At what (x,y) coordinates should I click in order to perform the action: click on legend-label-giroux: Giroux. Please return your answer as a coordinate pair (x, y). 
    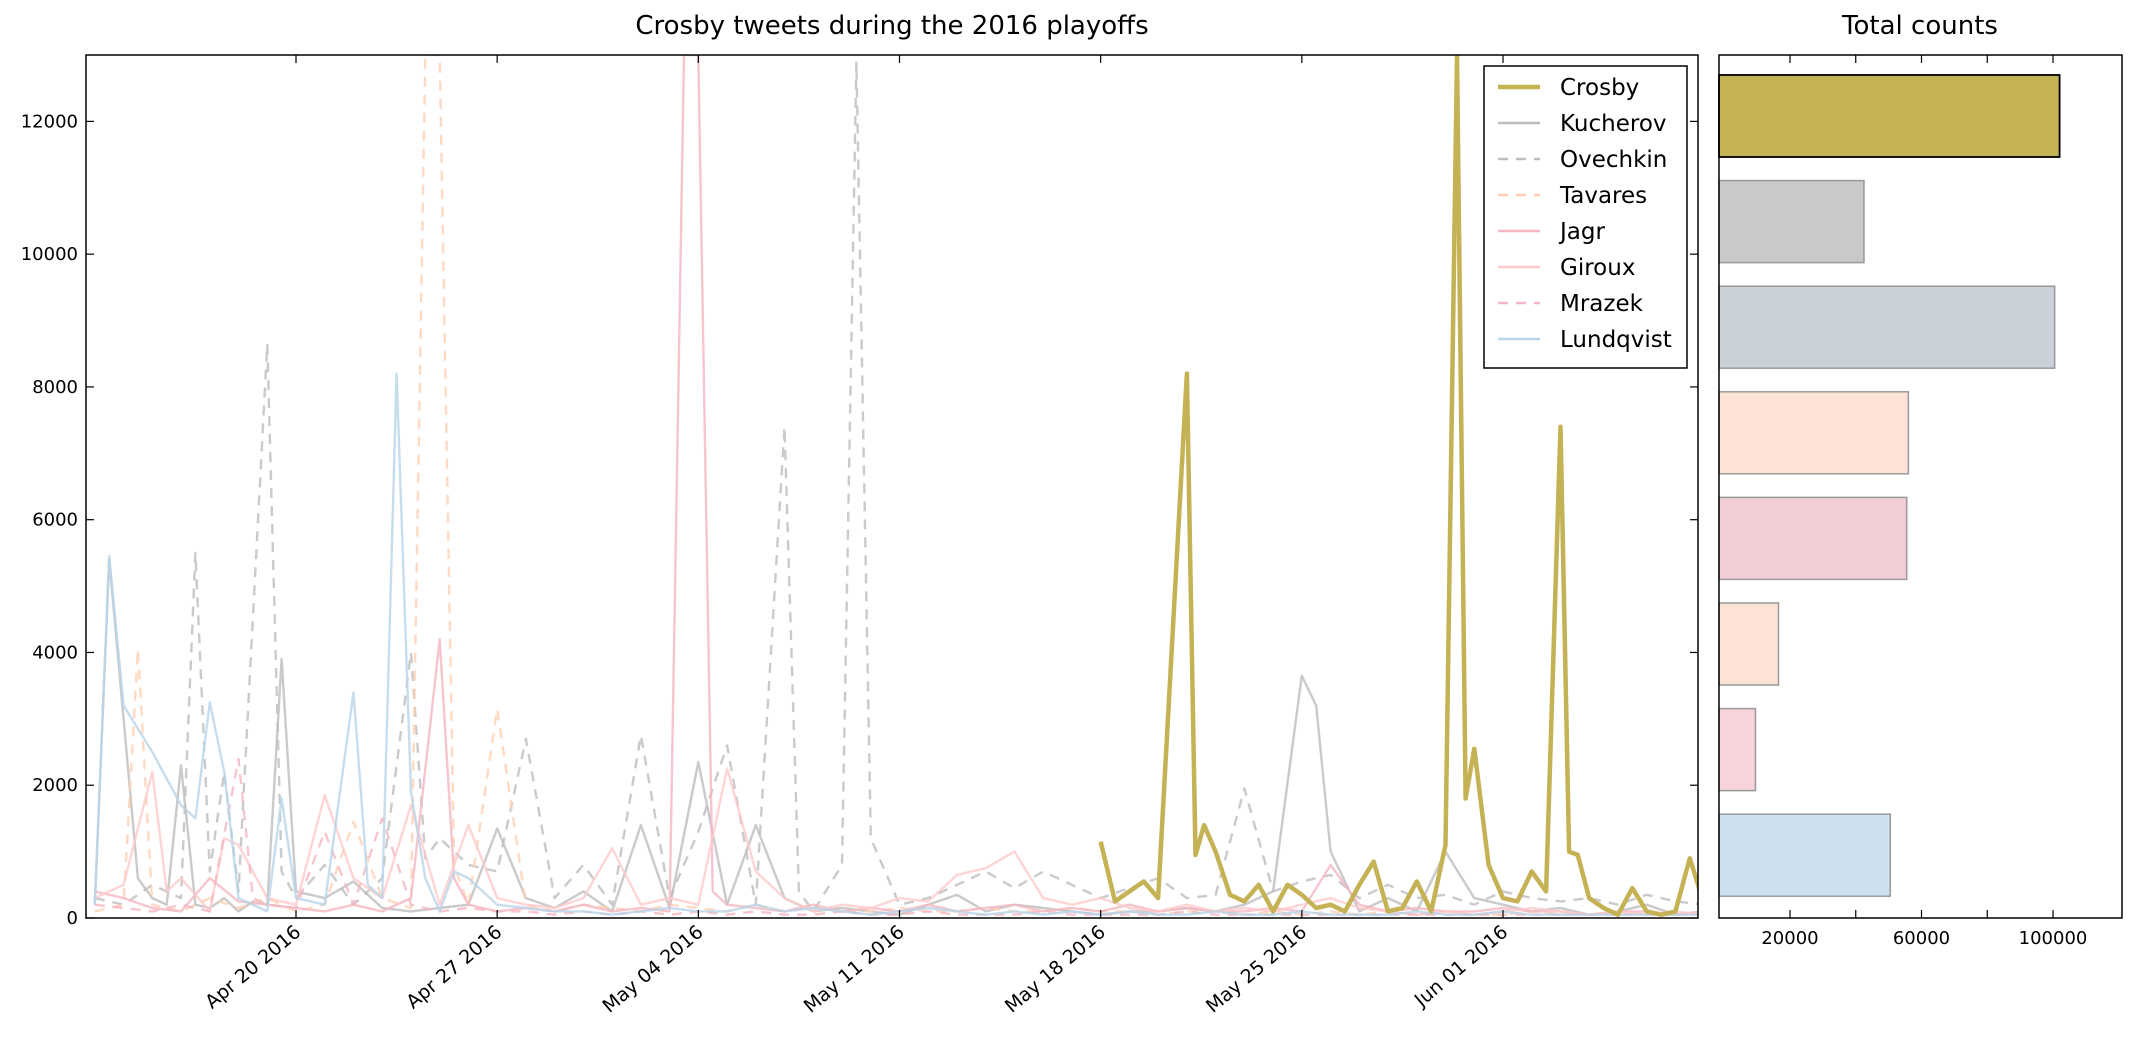
    Looking at the image, I should click on (1597, 268).